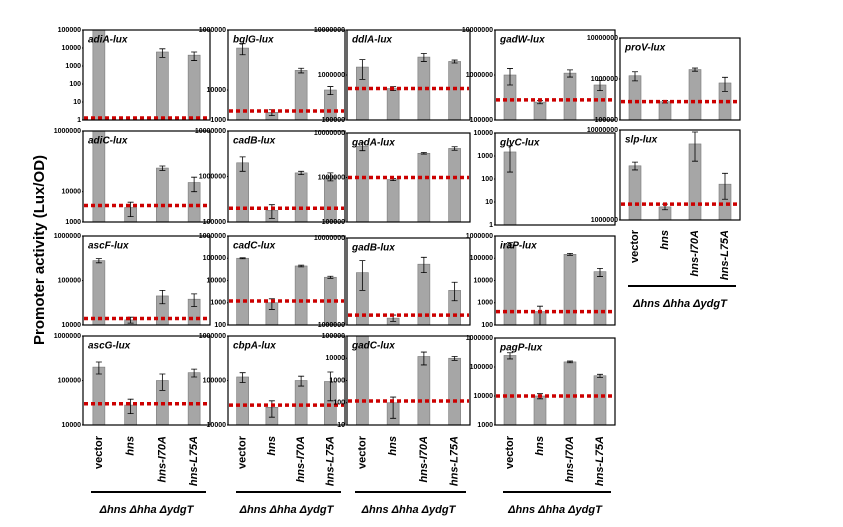 This screenshot has height=527, width=843. I want to click on y-axis-label: Promoter activity (Lux/OD), so click(39, 250).